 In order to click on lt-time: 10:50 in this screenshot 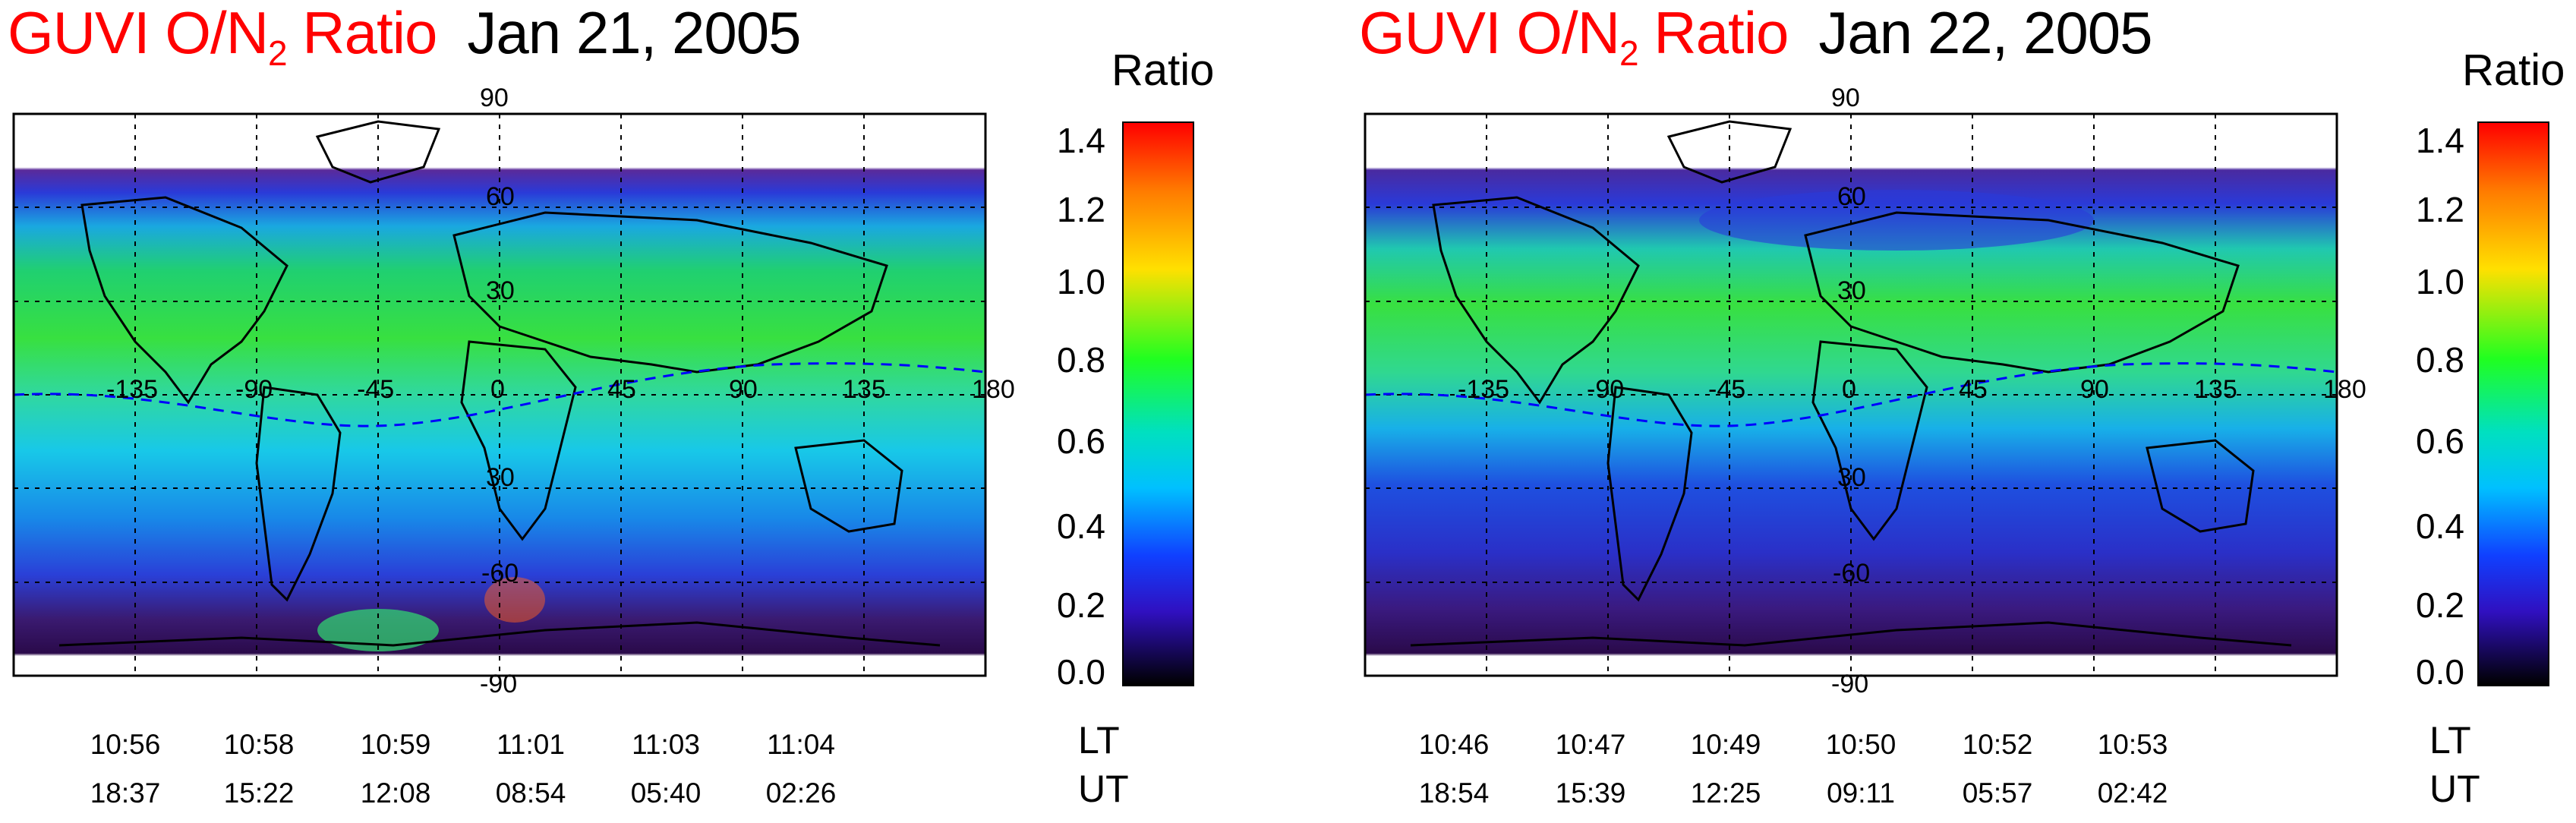, I will do `click(1861, 744)`.